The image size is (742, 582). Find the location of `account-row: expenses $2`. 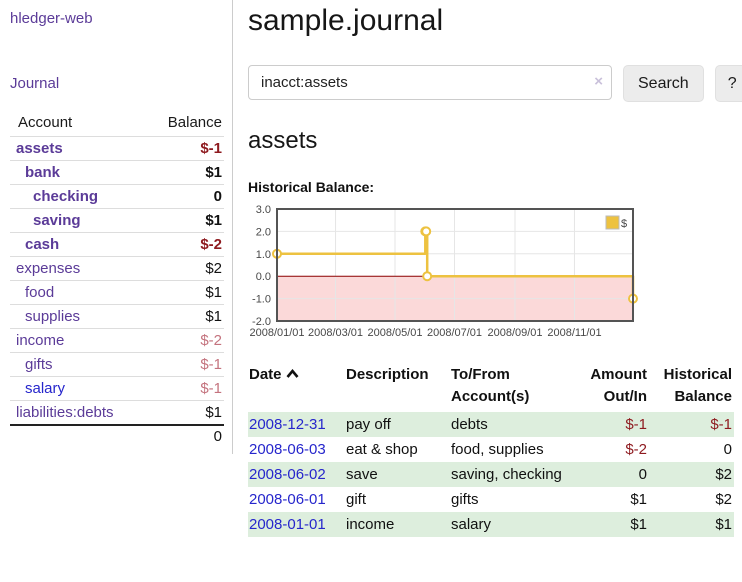

account-row: expenses $2 is located at coordinates (117, 268).